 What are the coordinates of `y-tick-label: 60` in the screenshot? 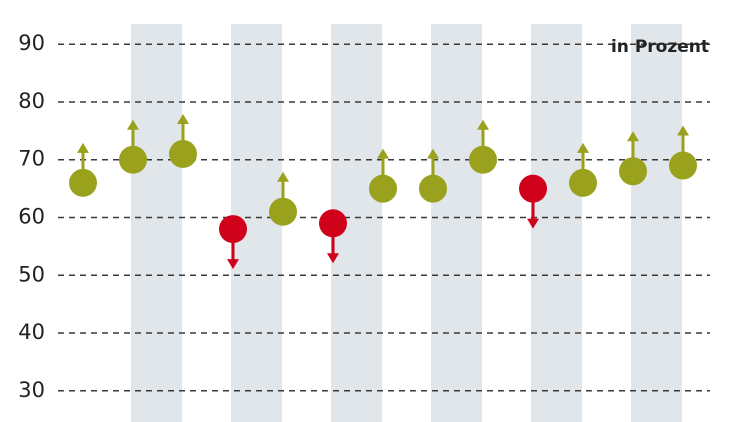 It's located at (31, 217).